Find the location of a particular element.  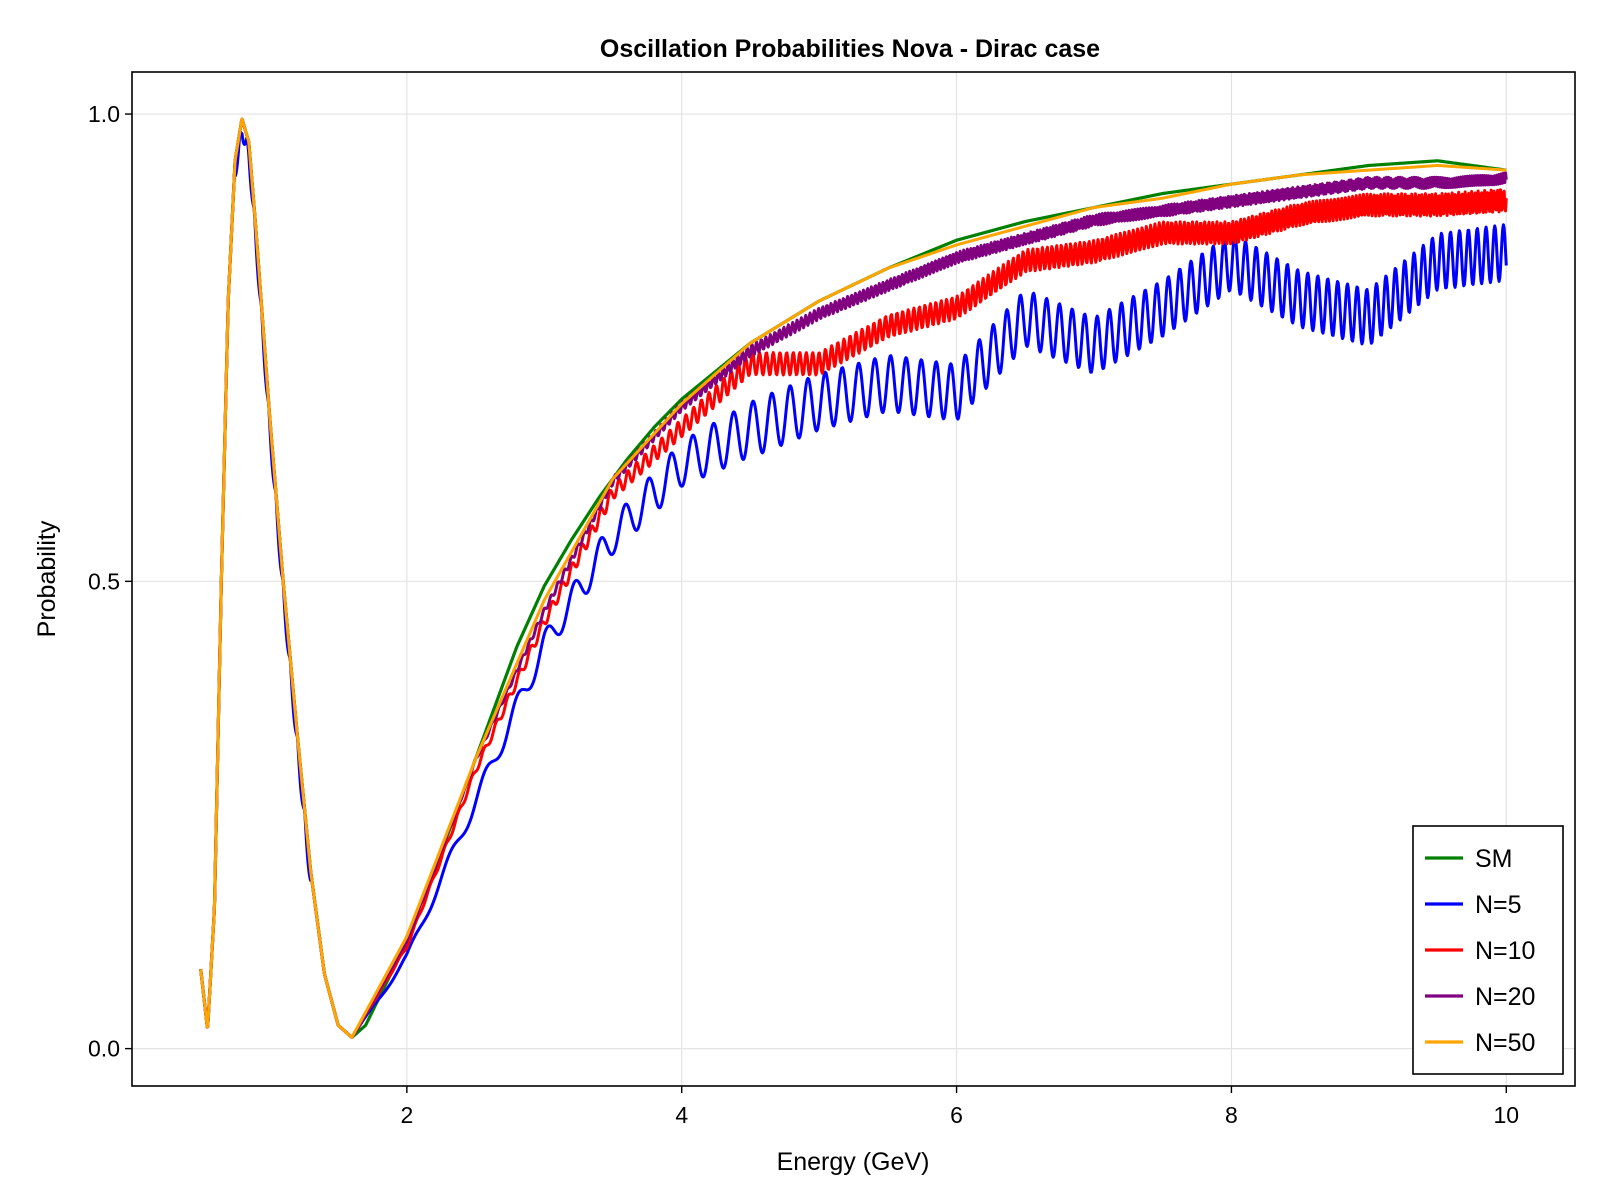

y-tick-label: 0.0 is located at coordinates (104, 1049).